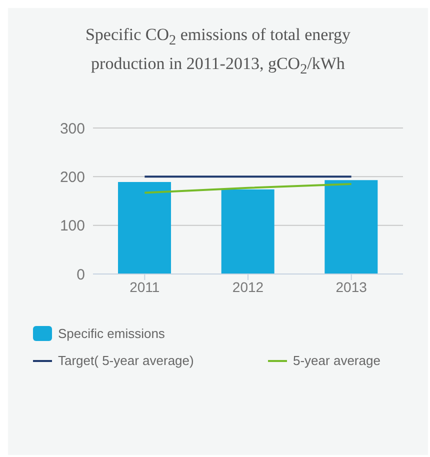 This screenshot has width=430, height=457. What do you see at coordinates (72, 226) in the screenshot?
I see `y-tick-label: 100` at bounding box center [72, 226].